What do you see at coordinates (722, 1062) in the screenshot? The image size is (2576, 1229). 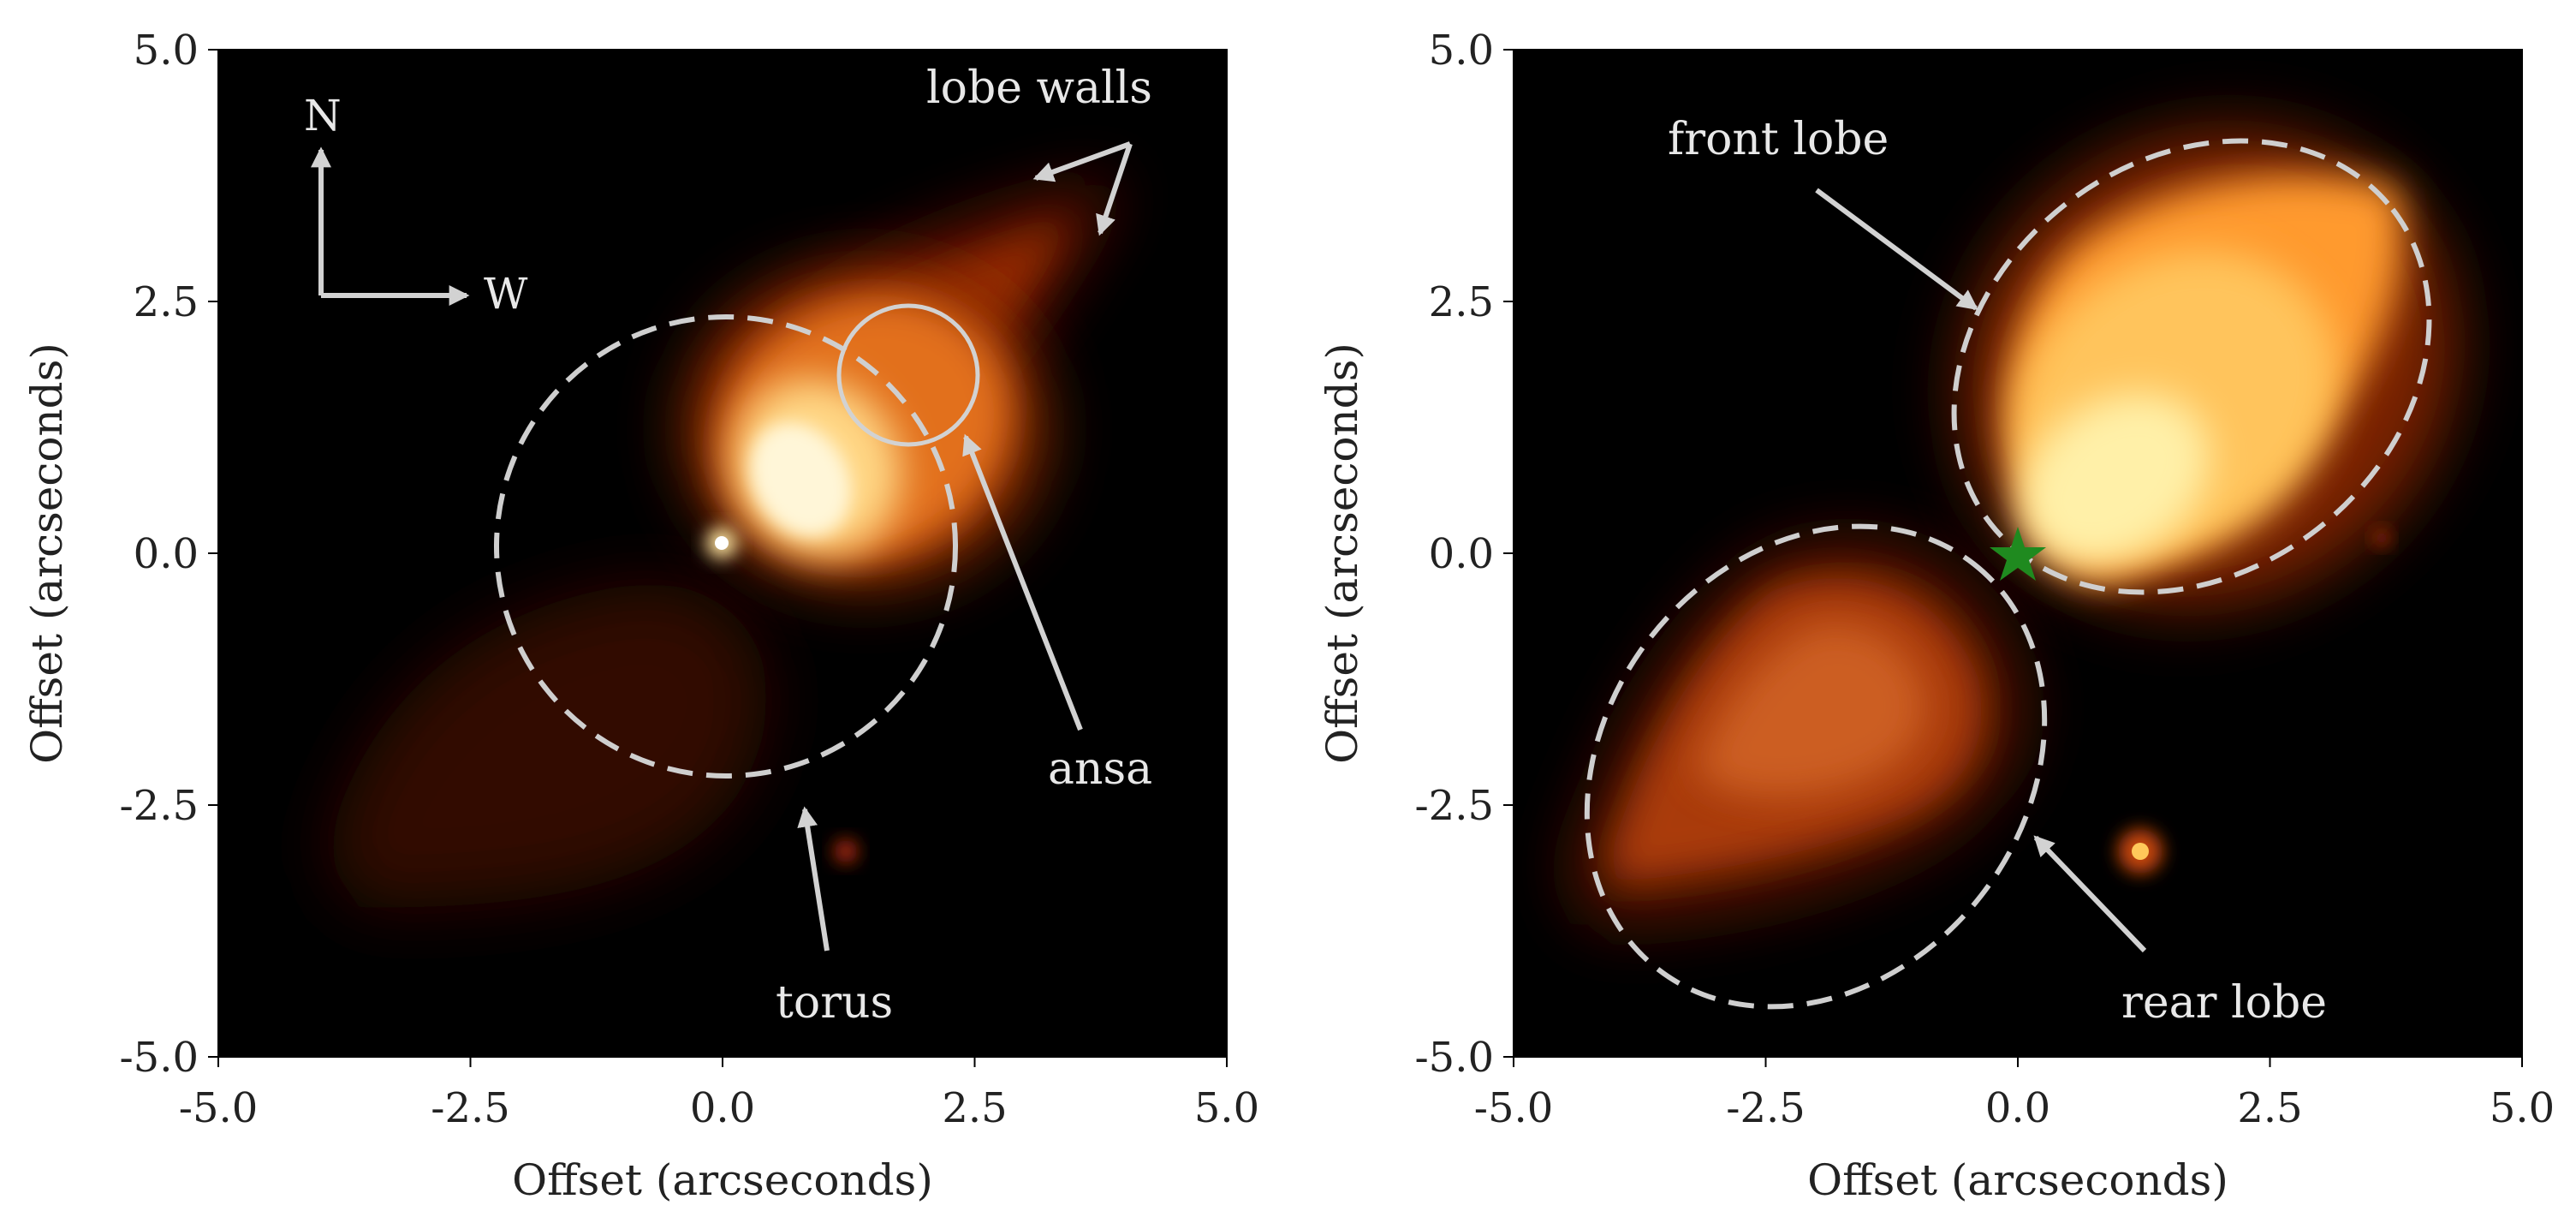 I see `left-x-ticks` at bounding box center [722, 1062].